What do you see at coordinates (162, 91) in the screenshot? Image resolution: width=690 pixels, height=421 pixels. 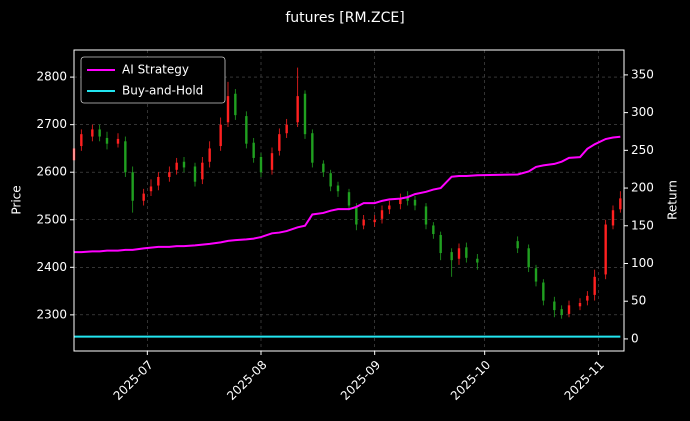 I see `legend-label: Buy-and-Hold` at bounding box center [162, 91].